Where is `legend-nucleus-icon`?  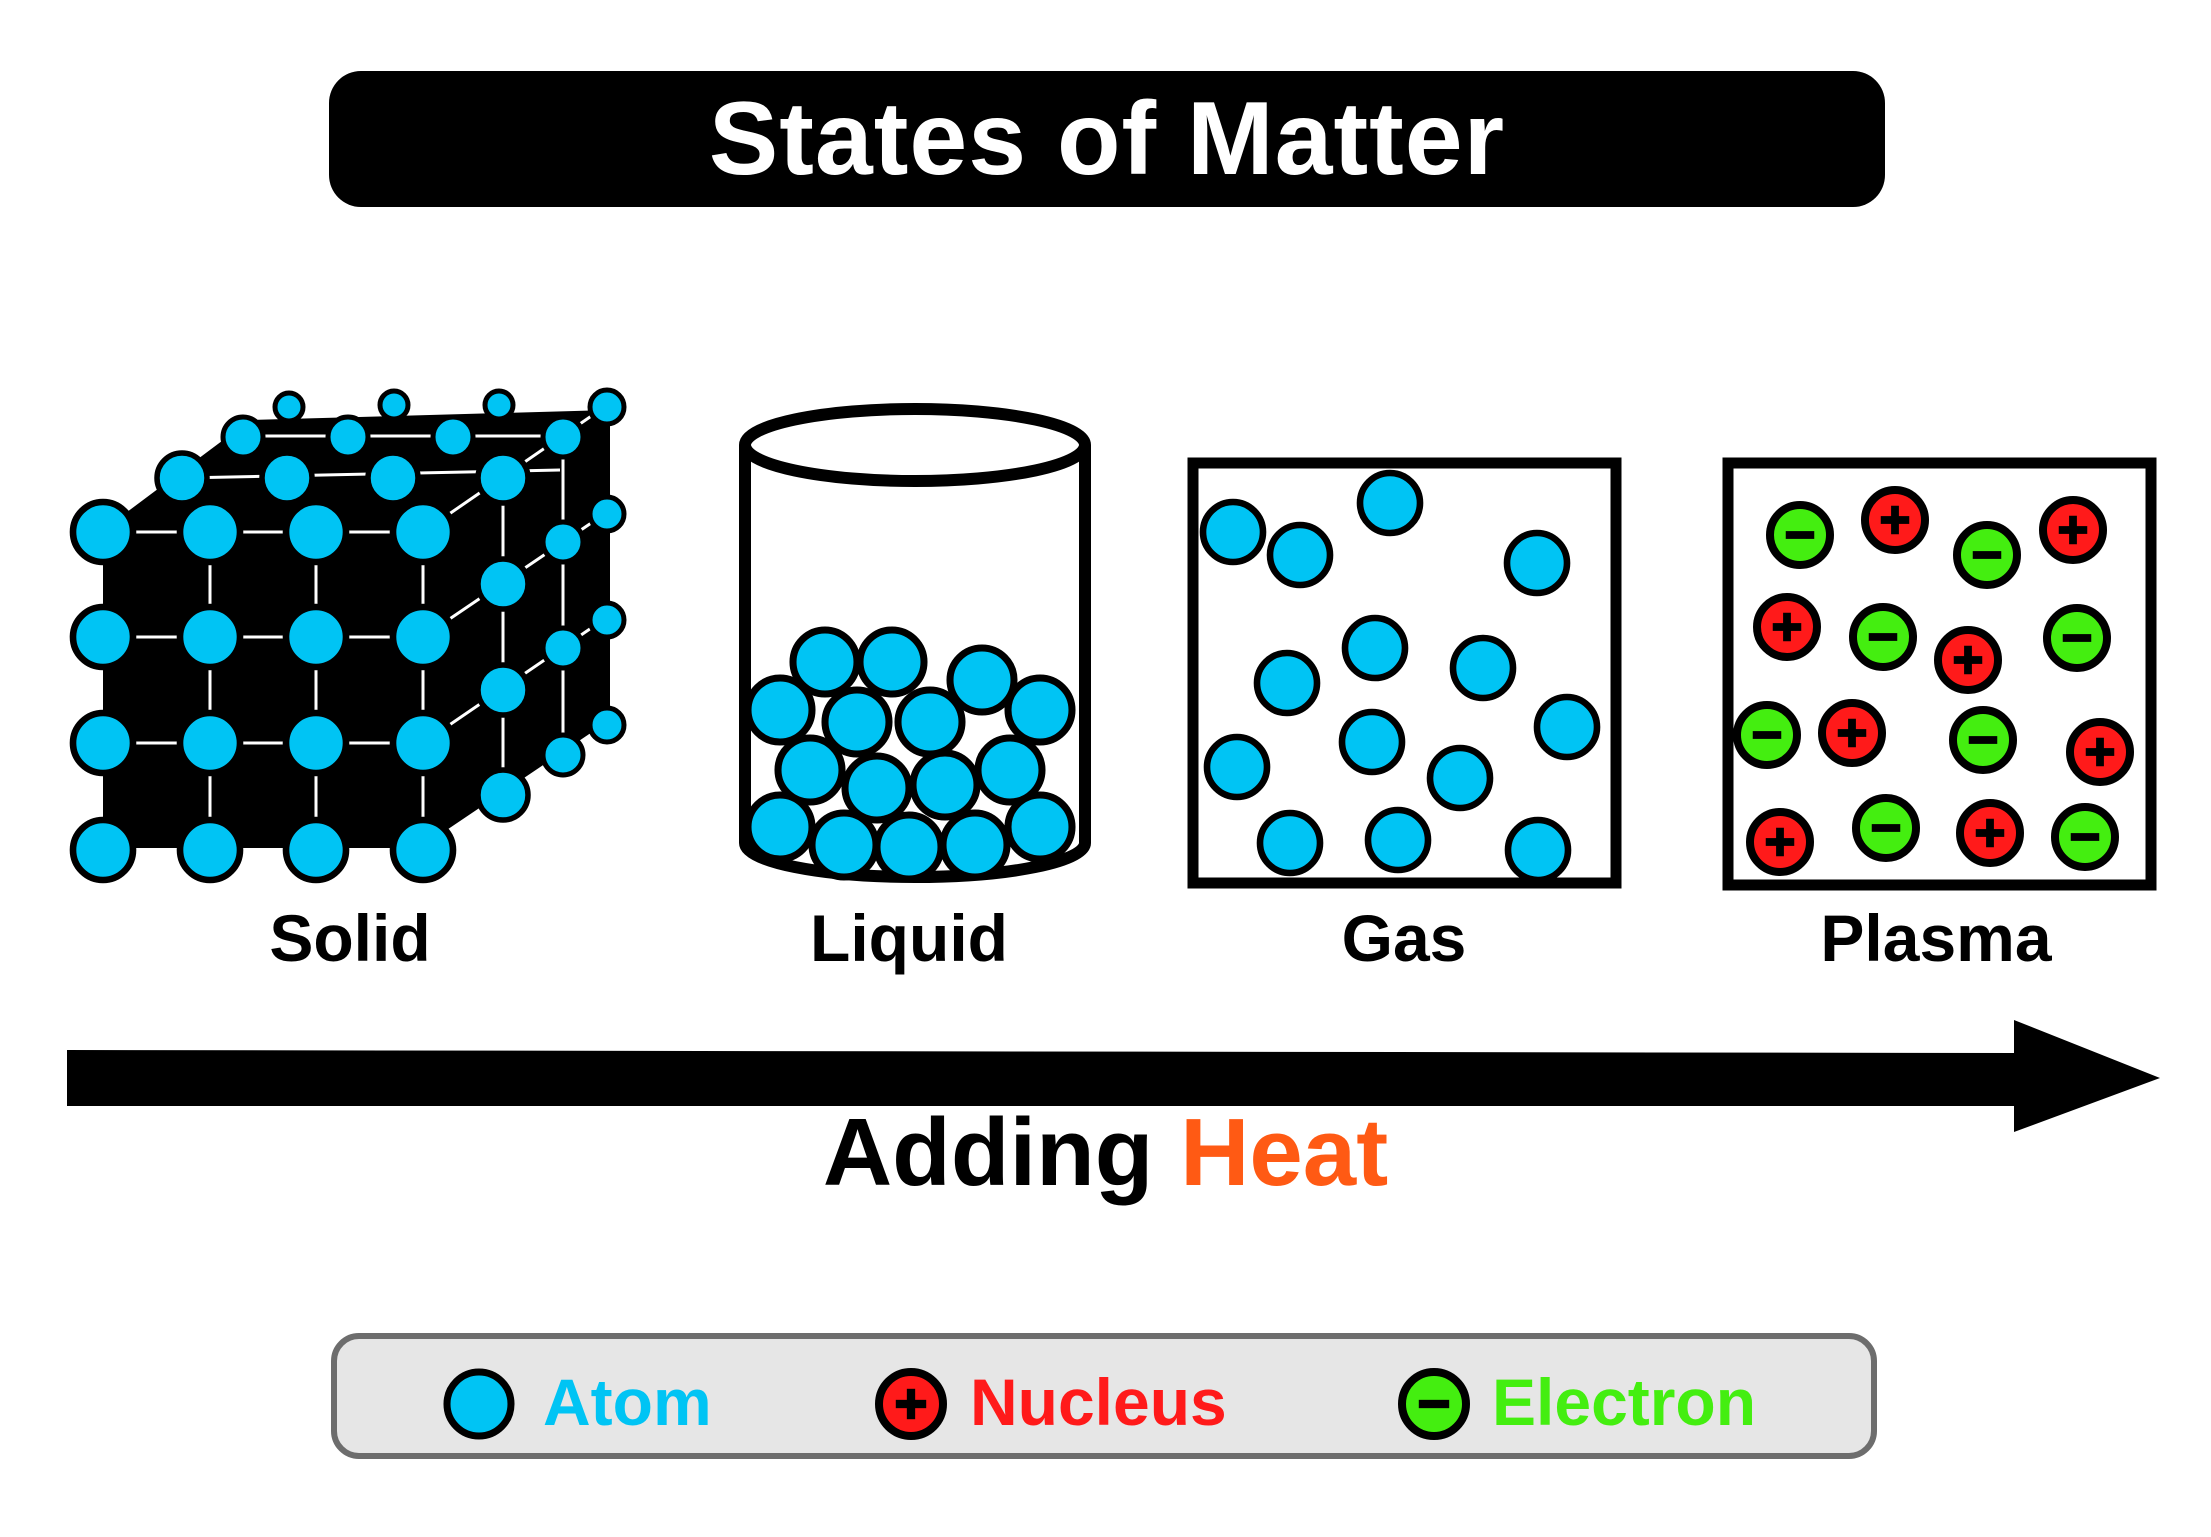 legend-nucleus-icon is located at coordinates (911, 1404).